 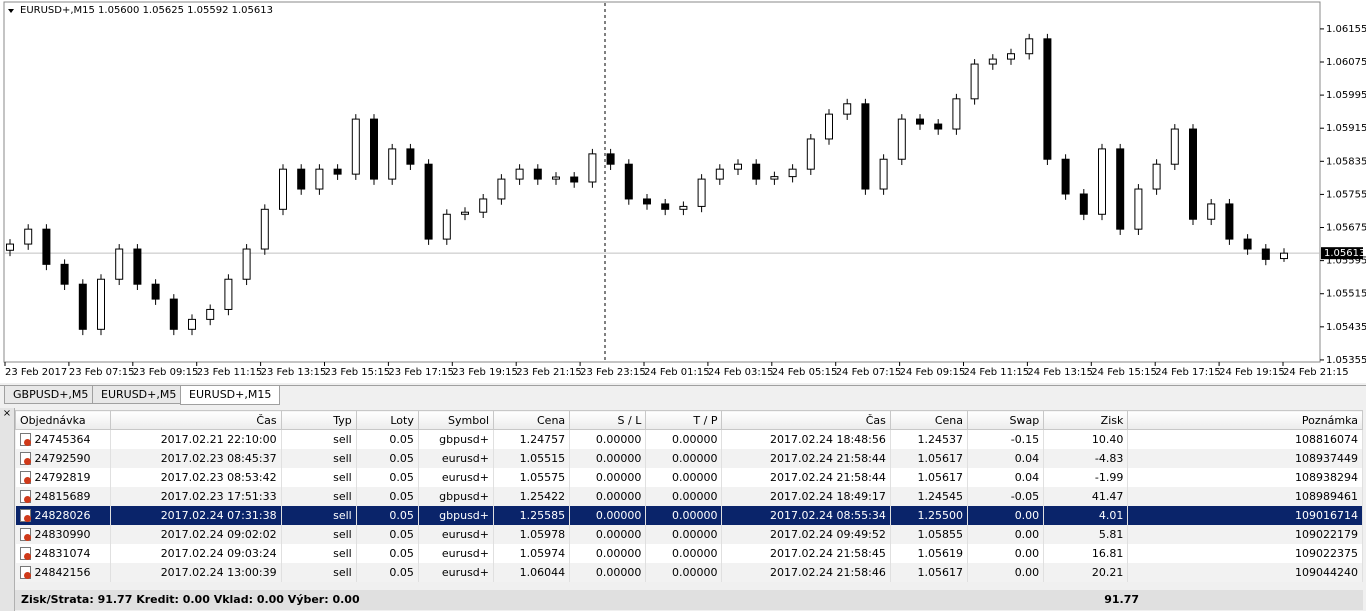 I want to click on x-tick-label: 23 Feb 09:15, so click(x=166, y=372).